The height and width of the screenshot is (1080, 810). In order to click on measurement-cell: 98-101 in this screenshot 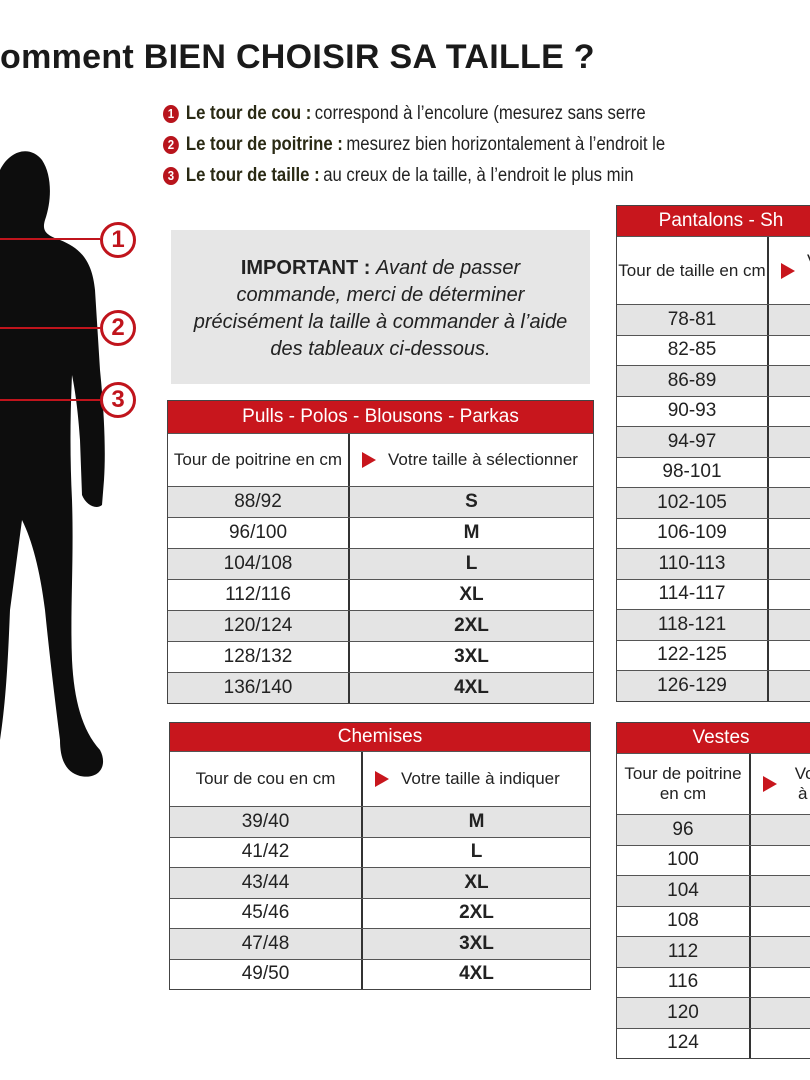, I will do `click(692, 472)`.